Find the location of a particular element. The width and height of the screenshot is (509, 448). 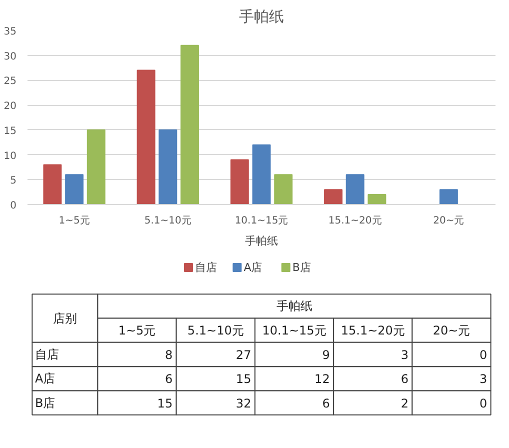

y-tick-label: 15 is located at coordinates (10, 131).